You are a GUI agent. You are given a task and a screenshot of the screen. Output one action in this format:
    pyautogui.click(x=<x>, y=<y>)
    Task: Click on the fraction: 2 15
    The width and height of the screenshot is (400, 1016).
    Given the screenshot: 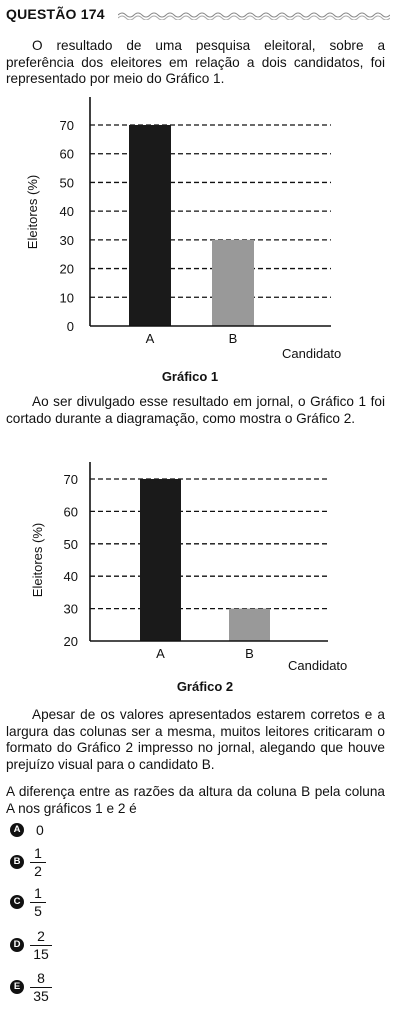 What is the action you would take?
    pyautogui.click(x=41, y=945)
    